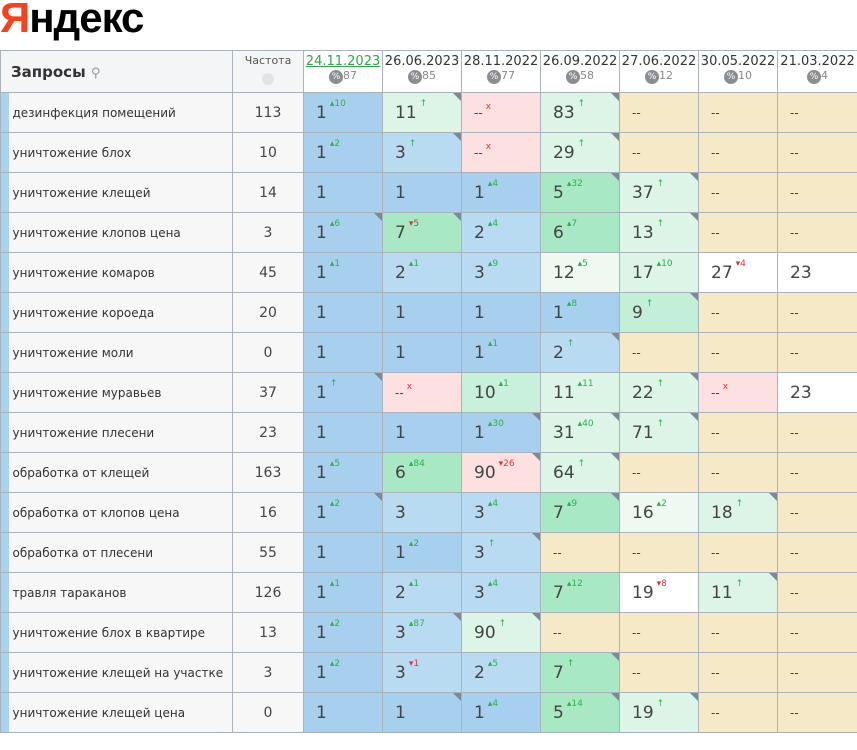 This screenshot has width=857, height=750. I want to click on position-cell: 1 ▴6, so click(343, 232).